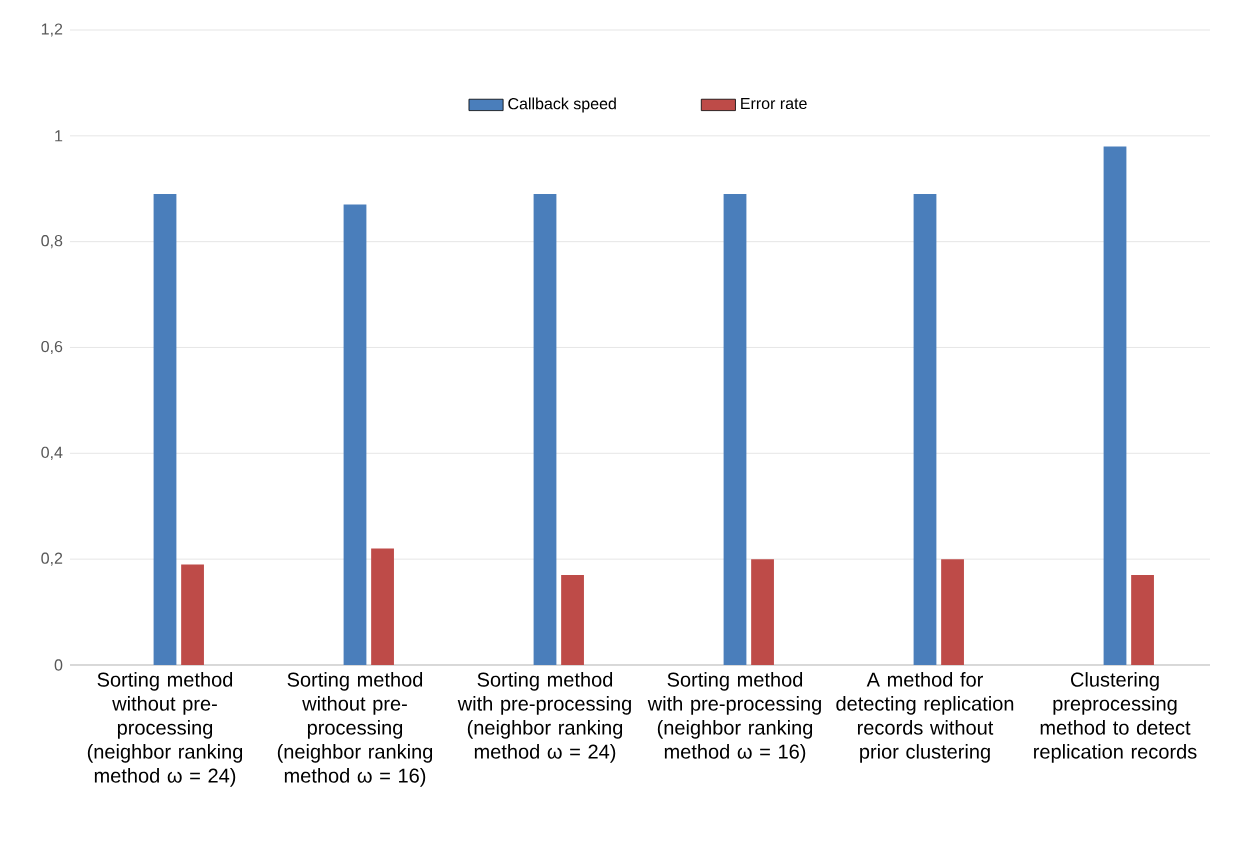  I want to click on x-tick-label: Clustering preprocessing method to detect replication records, so click(1115, 717).